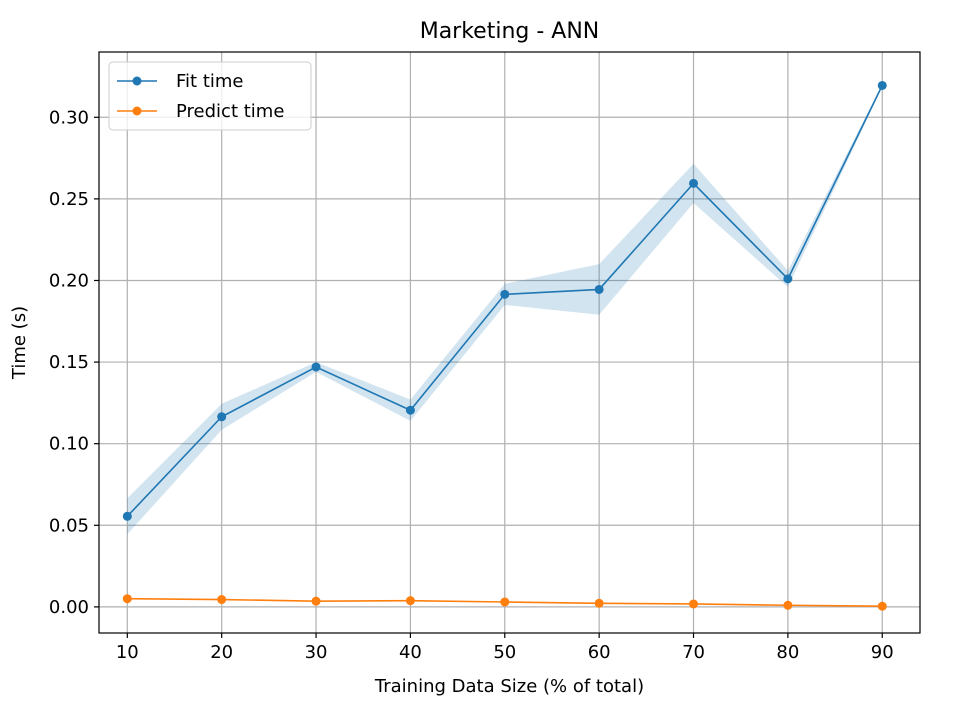 This screenshot has height=720, width=960. What do you see at coordinates (787, 652) in the screenshot?
I see `x-tick-label: 80` at bounding box center [787, 652].